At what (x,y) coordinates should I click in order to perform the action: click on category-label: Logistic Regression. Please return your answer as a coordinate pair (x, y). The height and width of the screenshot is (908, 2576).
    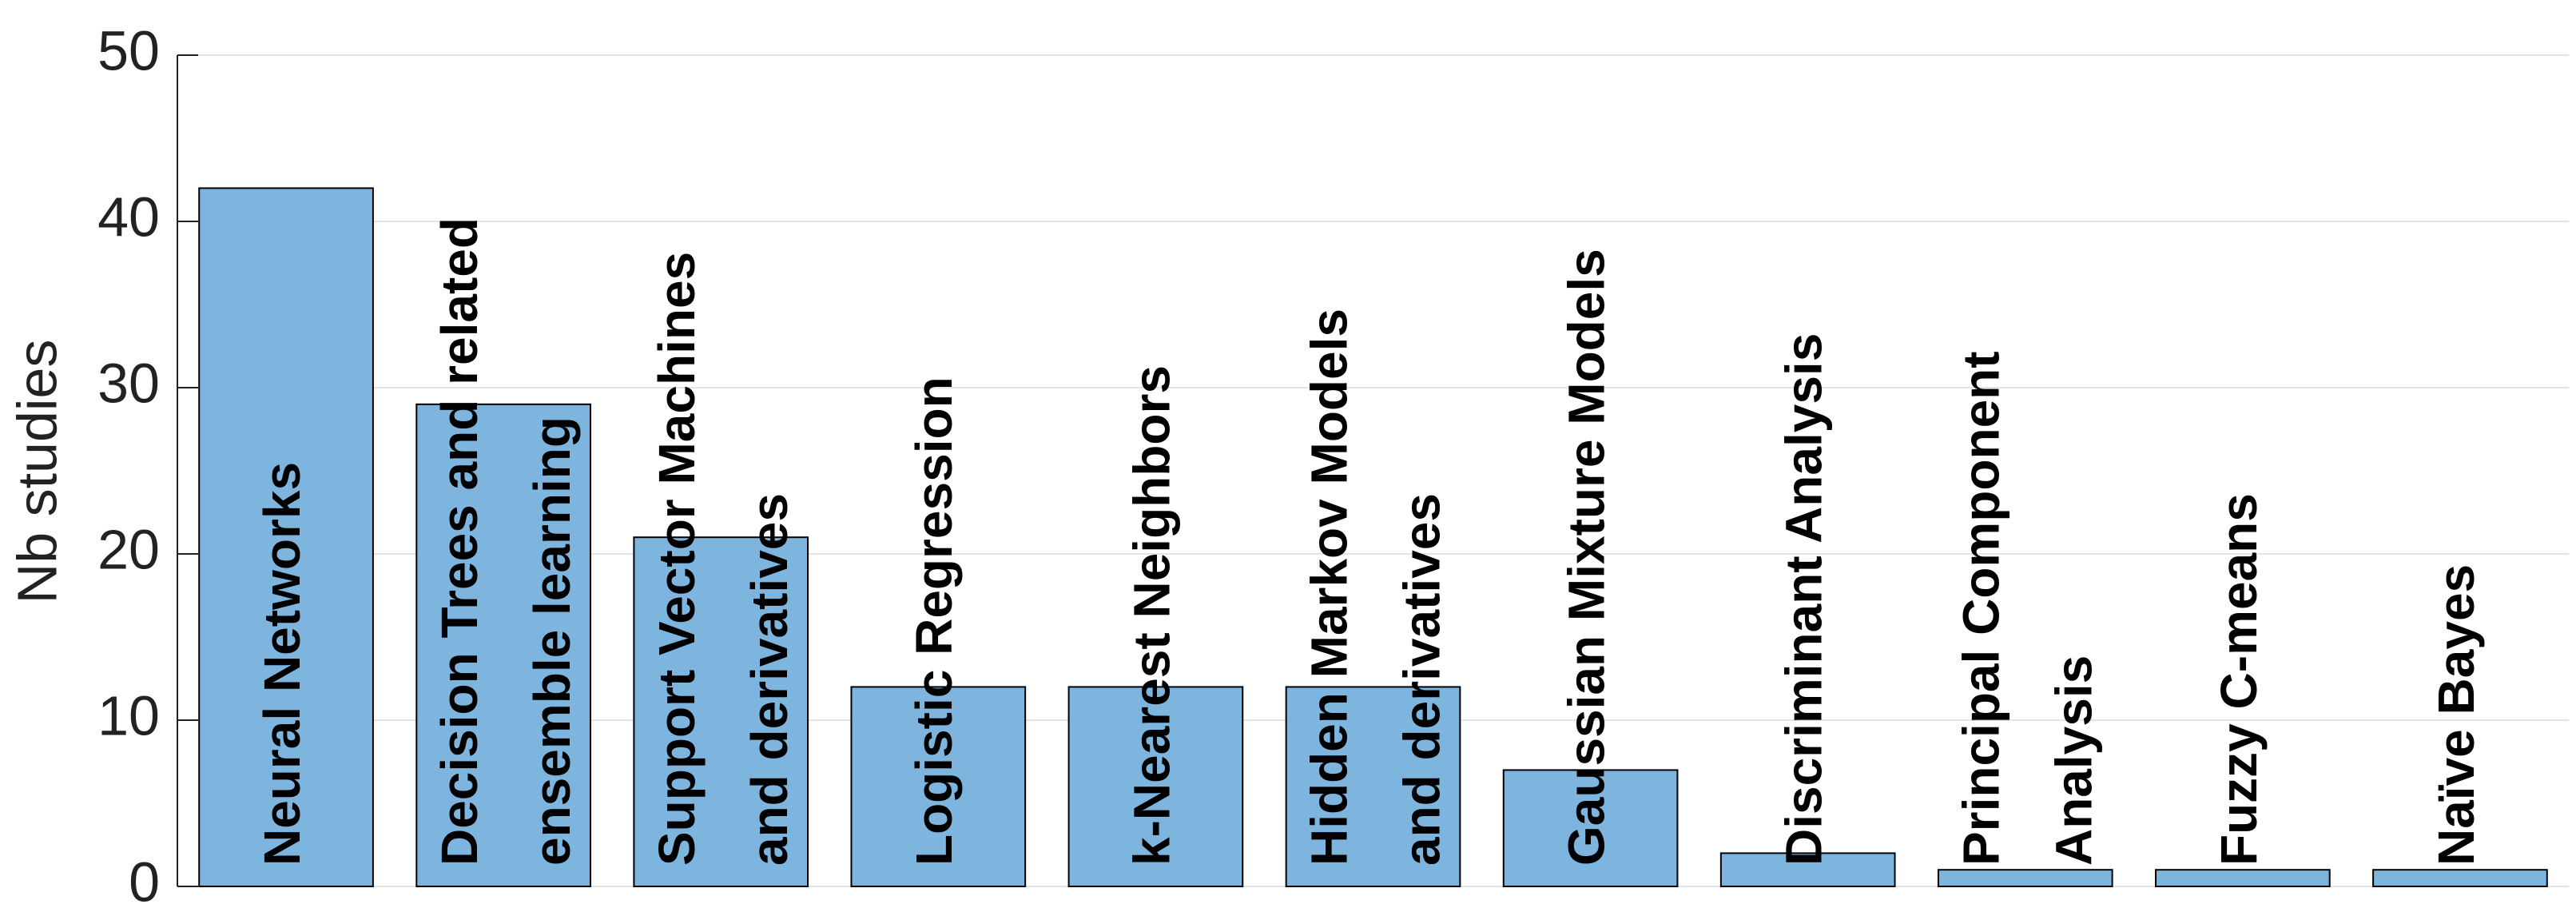
    Looking at the image, I should click on (934, 621).